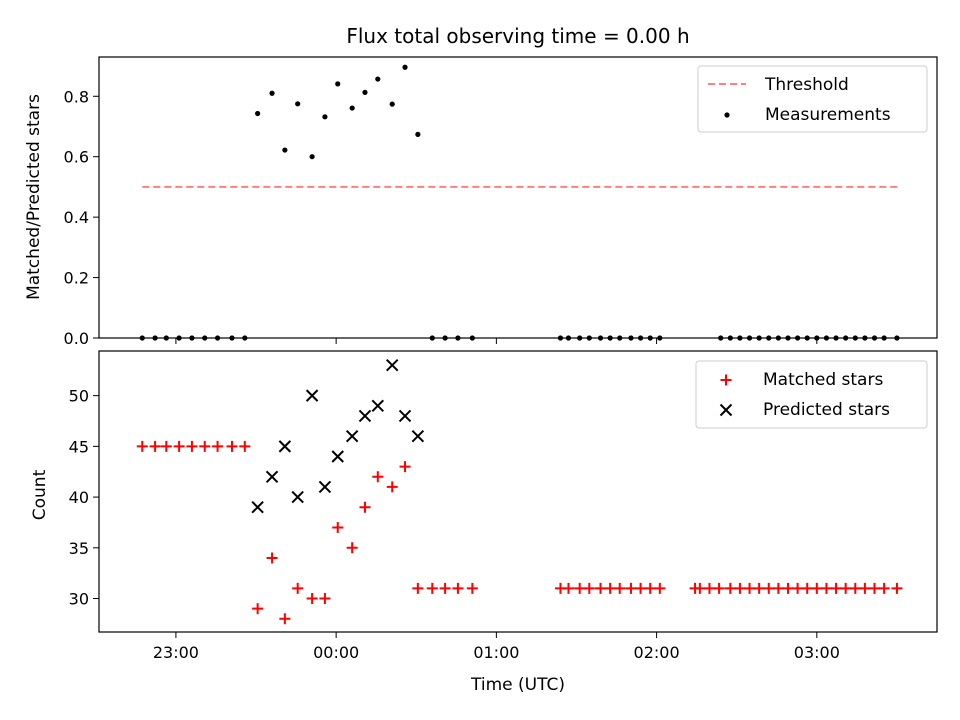  I want to click on count-y-tick-label: 30, so click(79, 599).